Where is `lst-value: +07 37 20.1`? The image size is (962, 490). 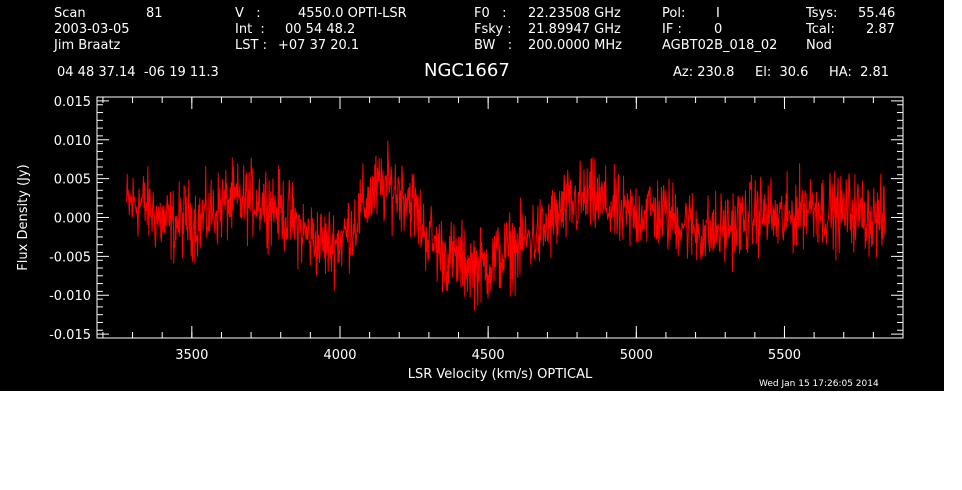
lst-value: +07 37 20.1 is located at coordinates (319, 45).